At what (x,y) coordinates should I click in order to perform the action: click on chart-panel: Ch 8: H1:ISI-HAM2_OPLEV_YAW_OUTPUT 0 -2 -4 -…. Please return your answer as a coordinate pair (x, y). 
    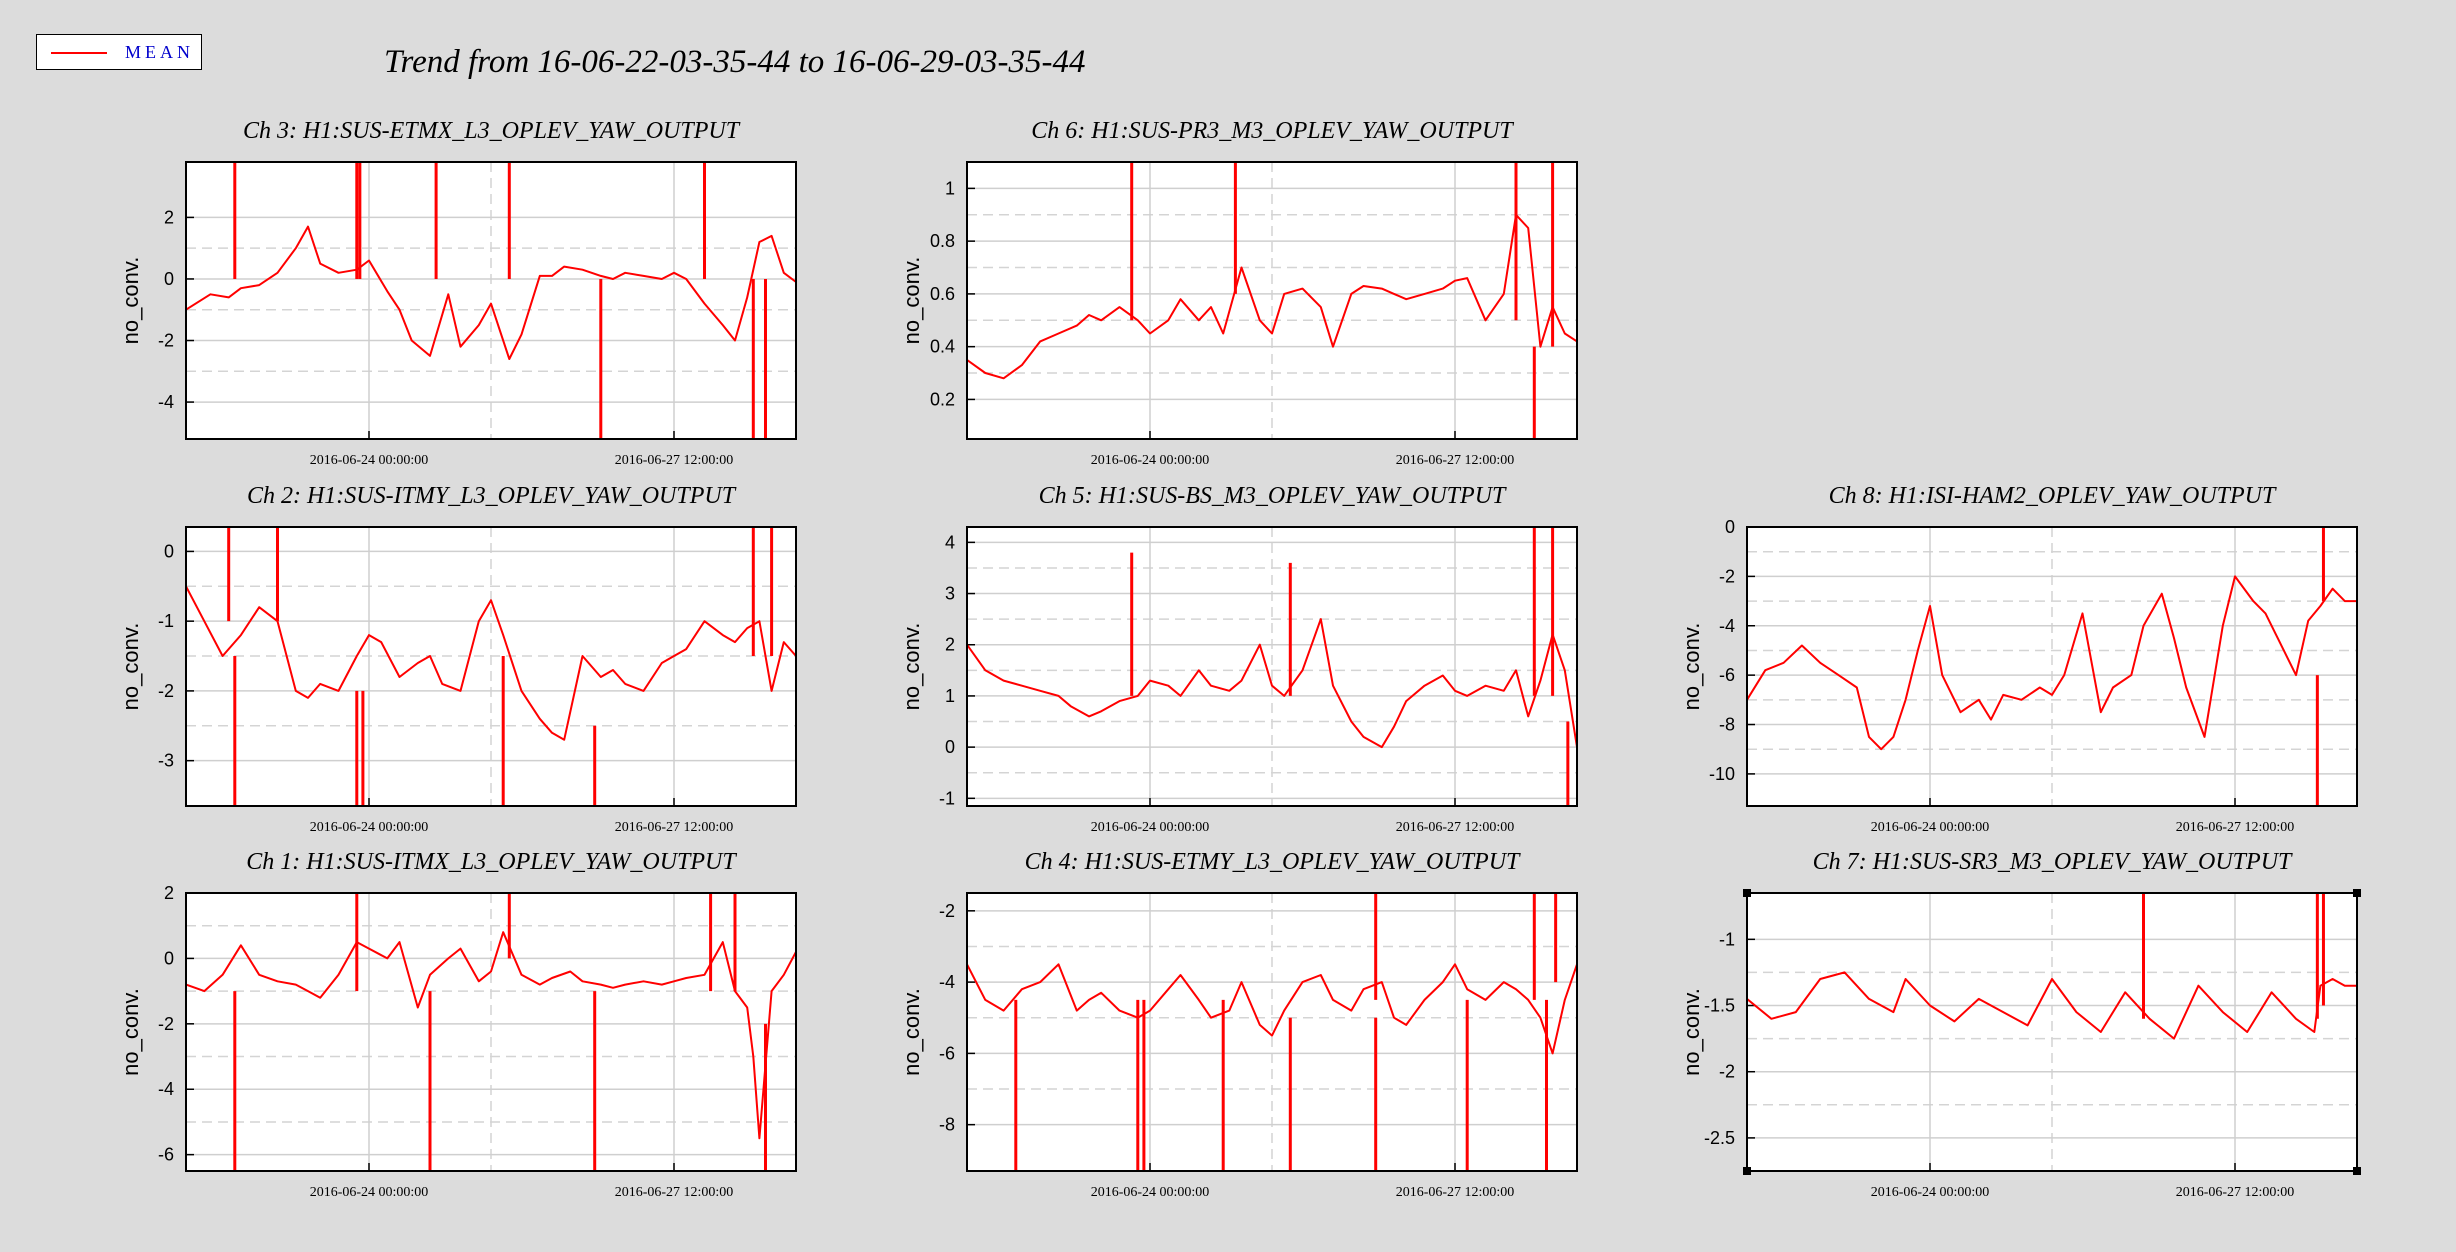
    Looking at the image, I should click on (2018, 659).